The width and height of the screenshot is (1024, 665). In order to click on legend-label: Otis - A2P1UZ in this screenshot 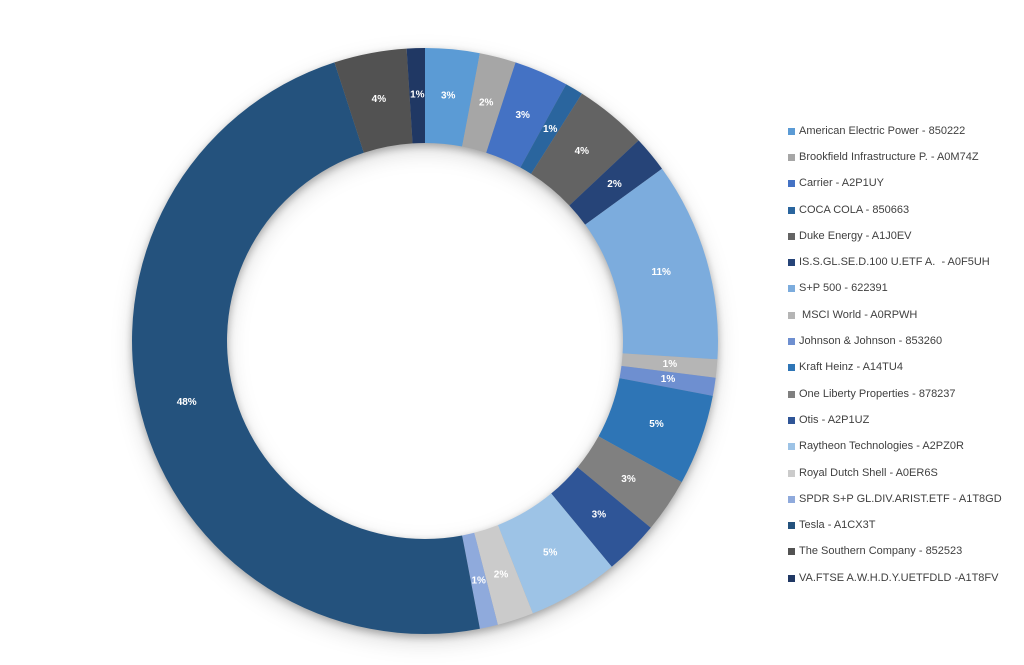, I will do `click(834, 419)`.